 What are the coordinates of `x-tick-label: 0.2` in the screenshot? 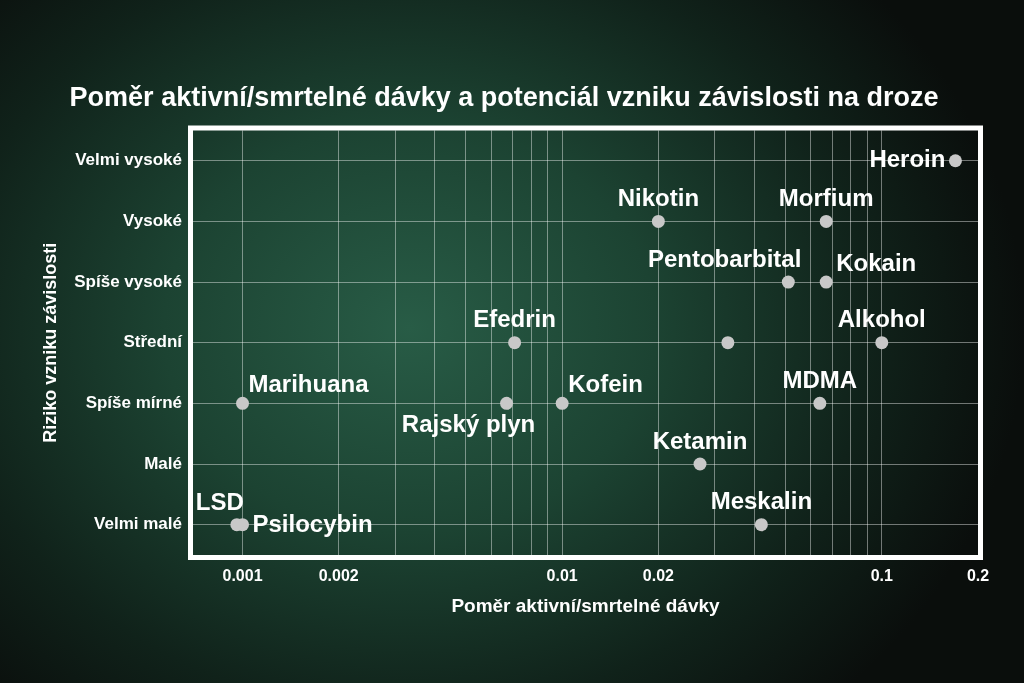 It's located at (978, 576).